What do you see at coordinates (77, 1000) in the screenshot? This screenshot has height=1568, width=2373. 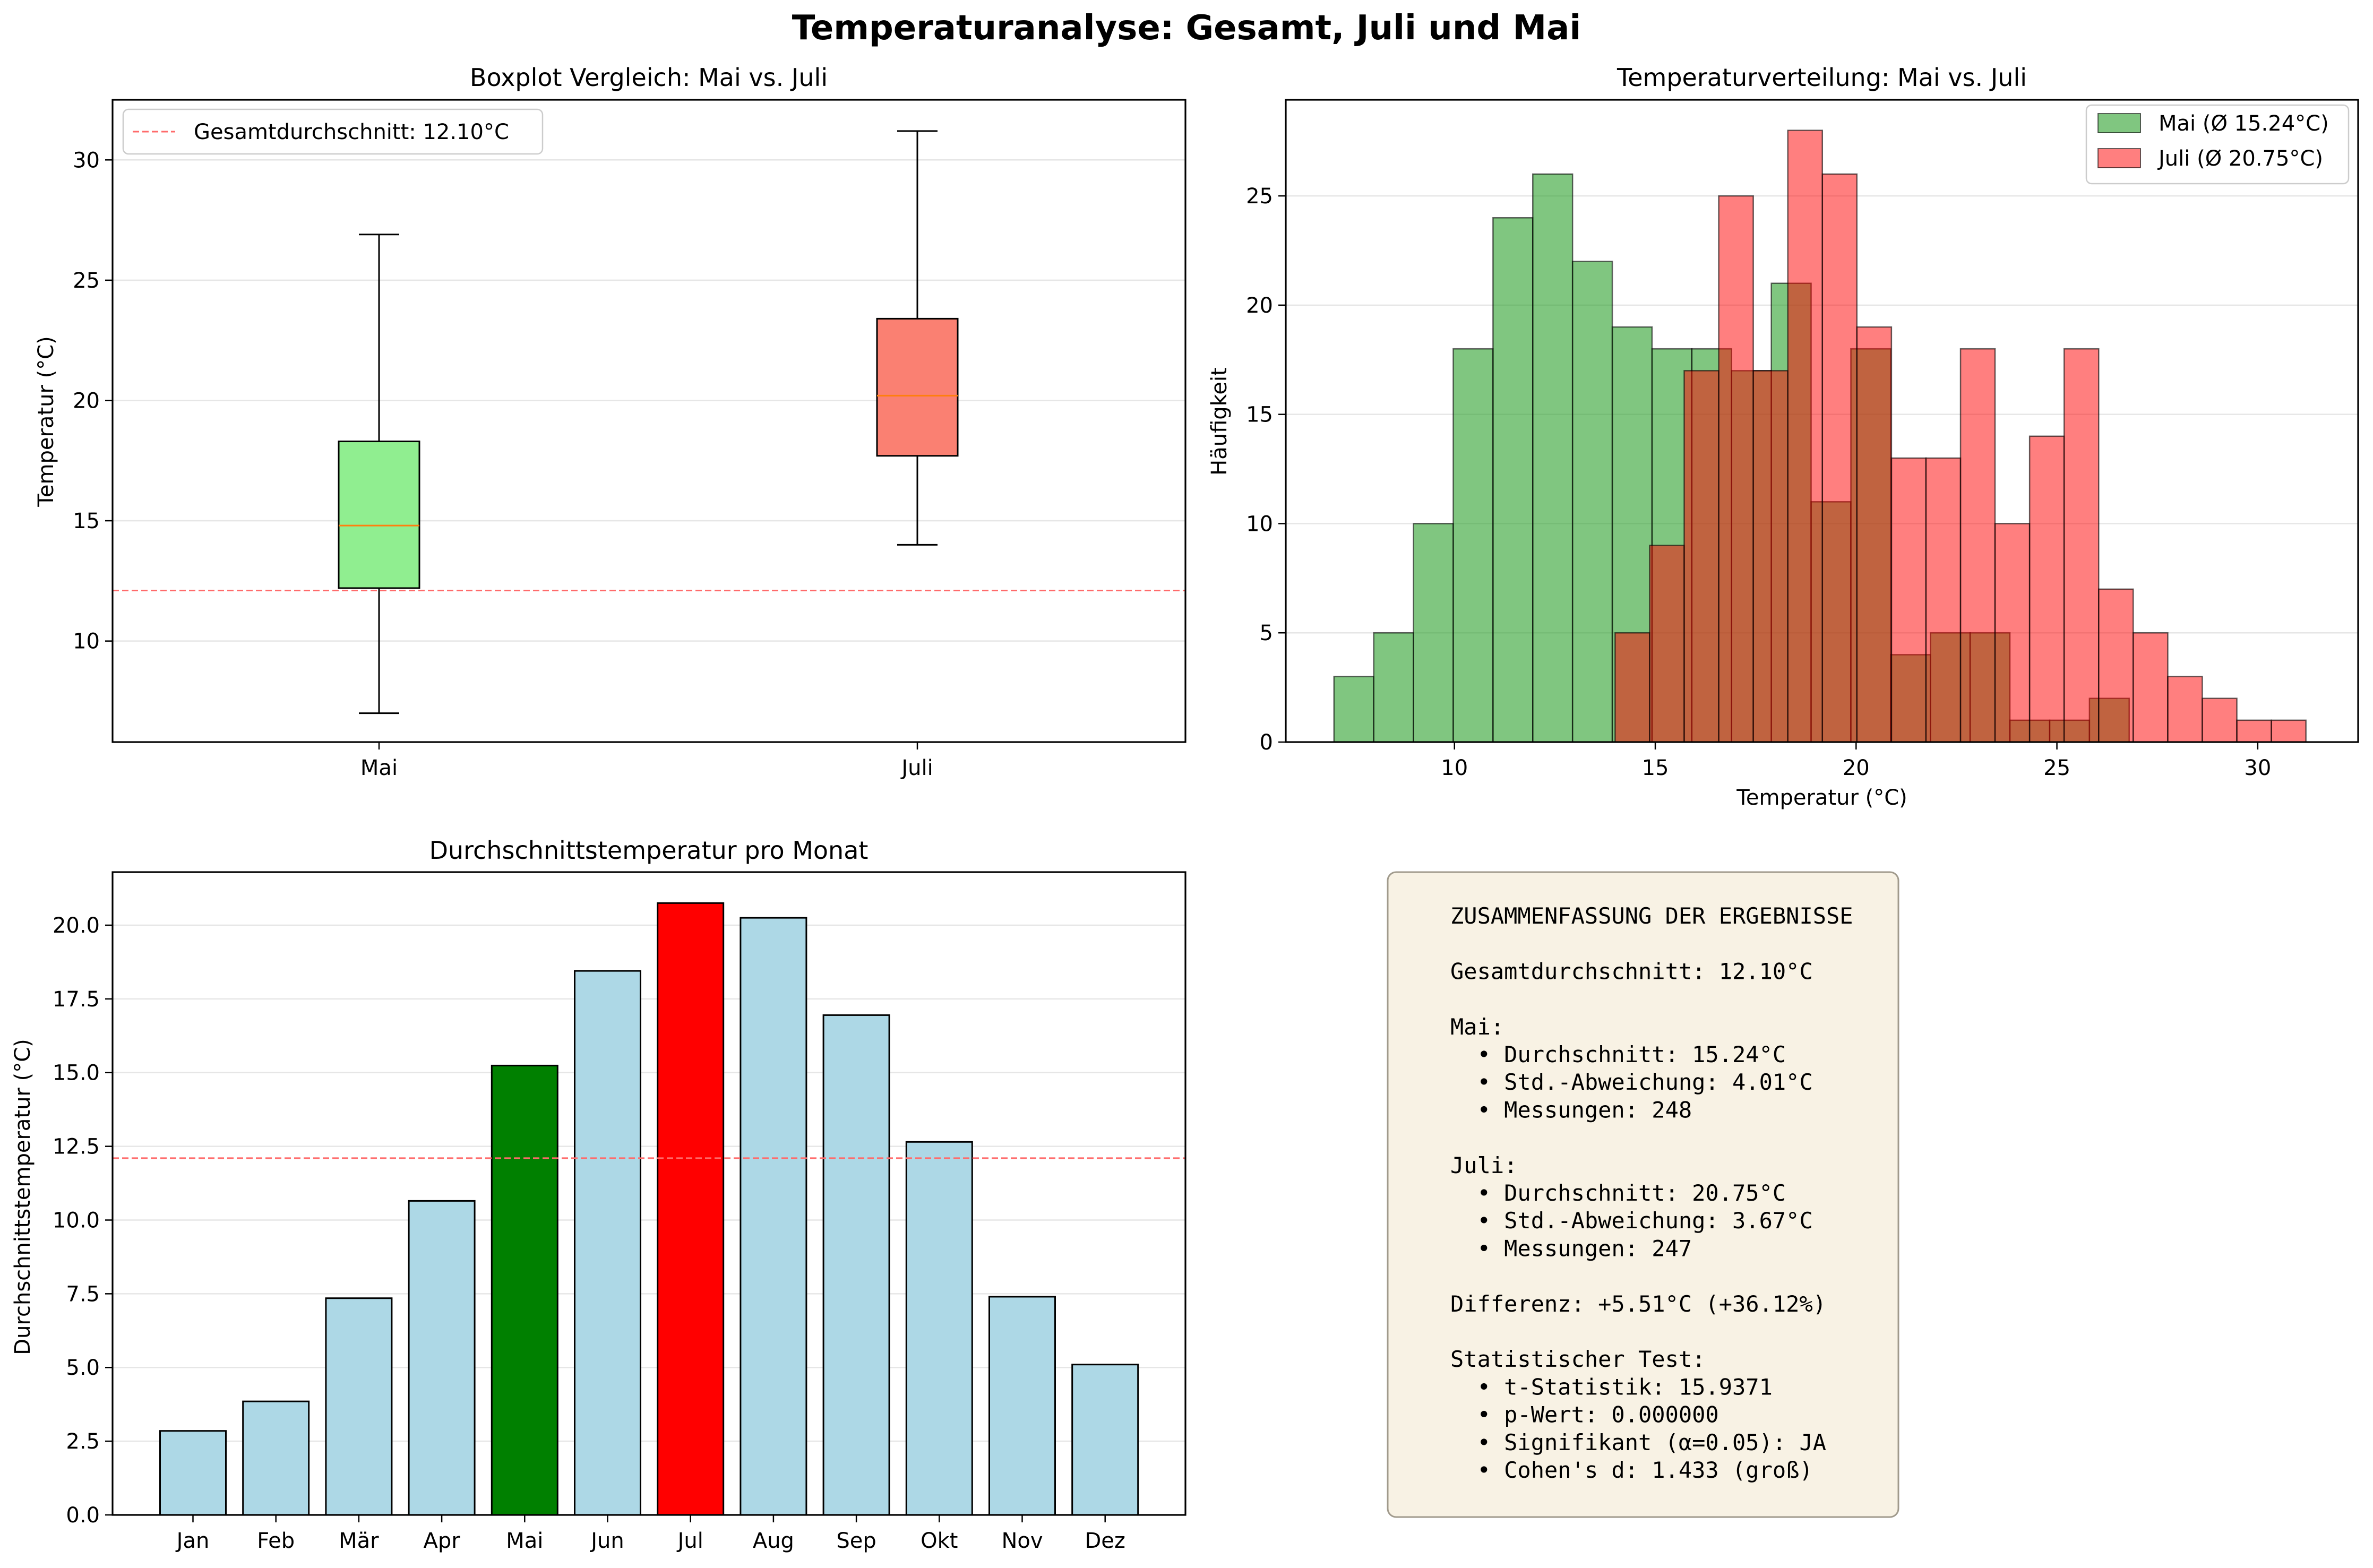 I see `monthly-bar-ytick-label: 17.5` at bounding box center [77, 1000].